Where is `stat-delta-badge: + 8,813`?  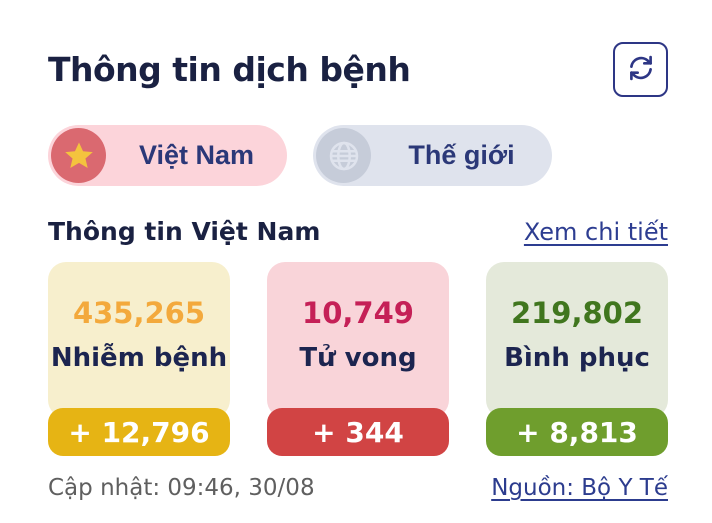
stat-delta-badge: + 8,813 is located at coordinates (577, 432).